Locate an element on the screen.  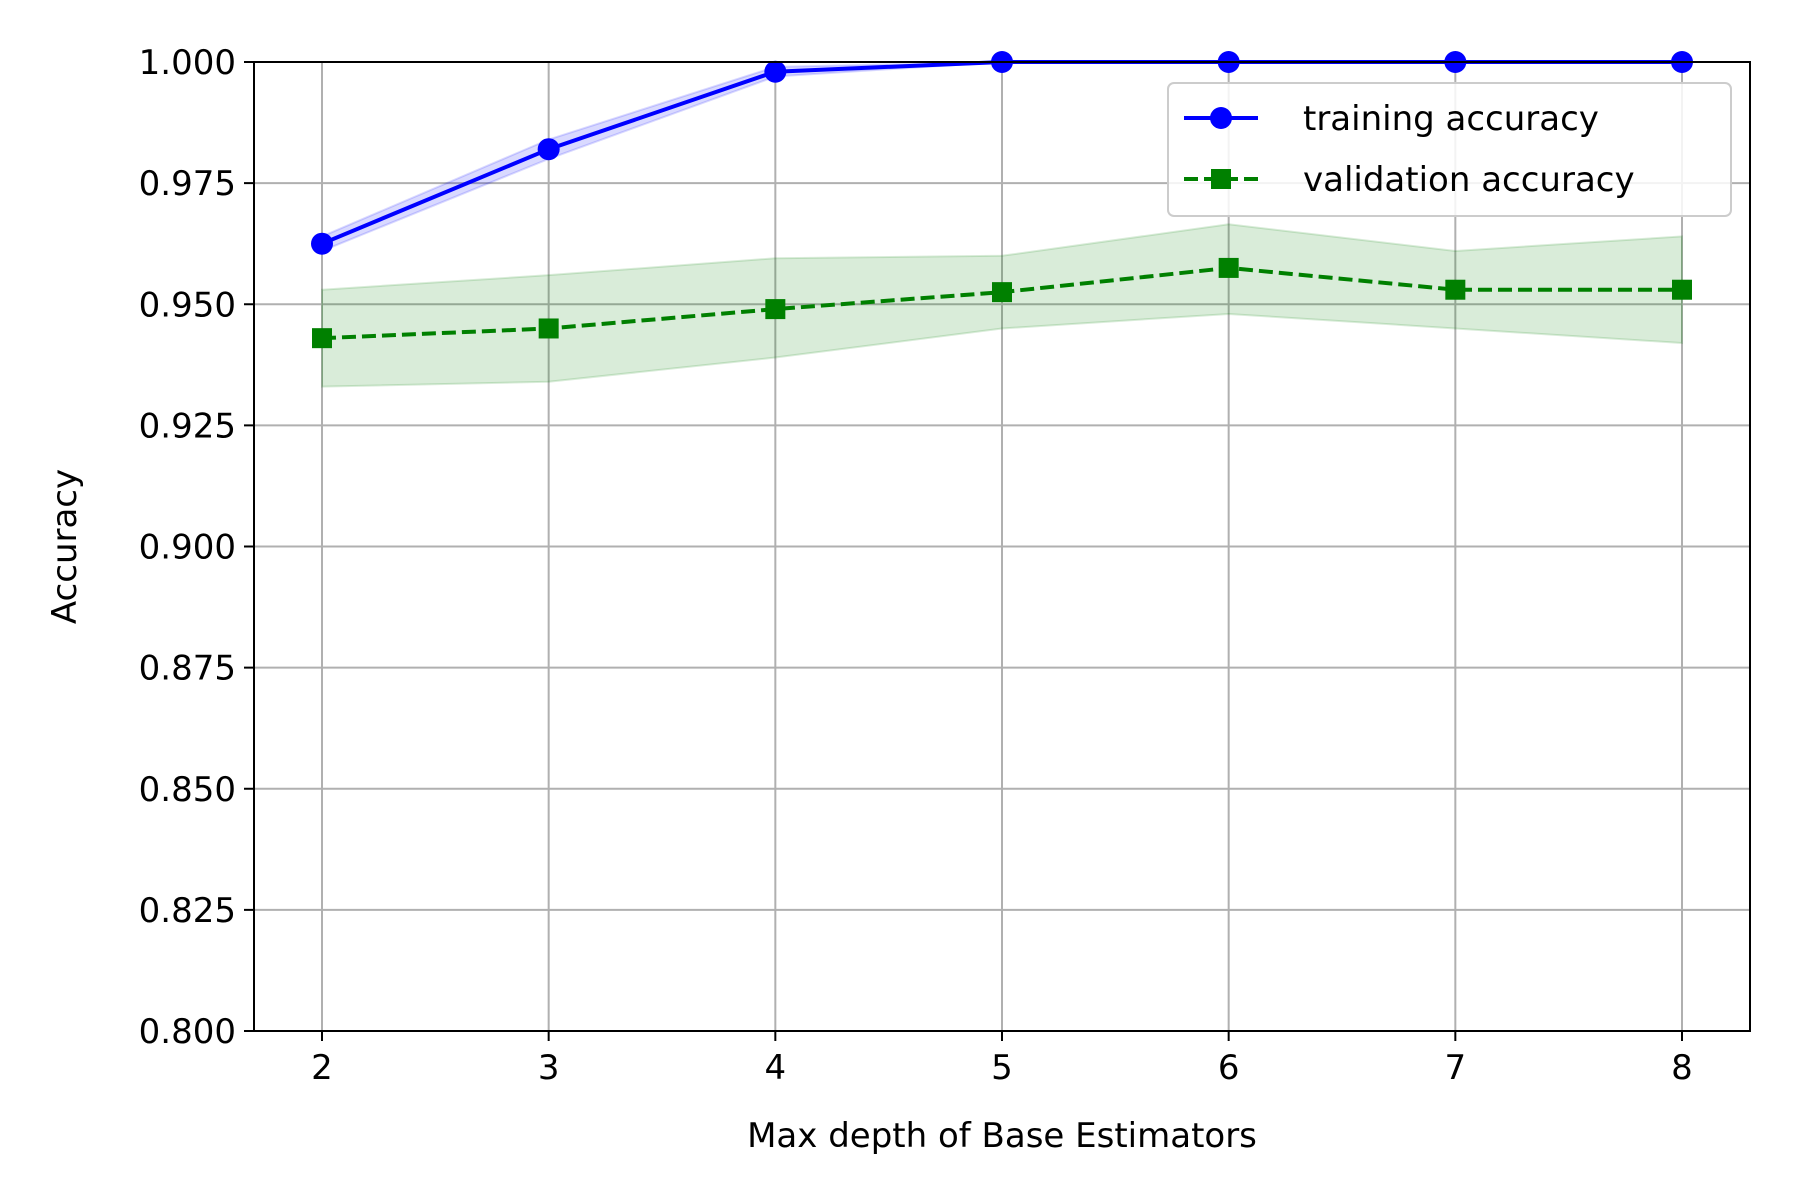
y-tick-label: 0.950 is located at coordinates (187, 305).